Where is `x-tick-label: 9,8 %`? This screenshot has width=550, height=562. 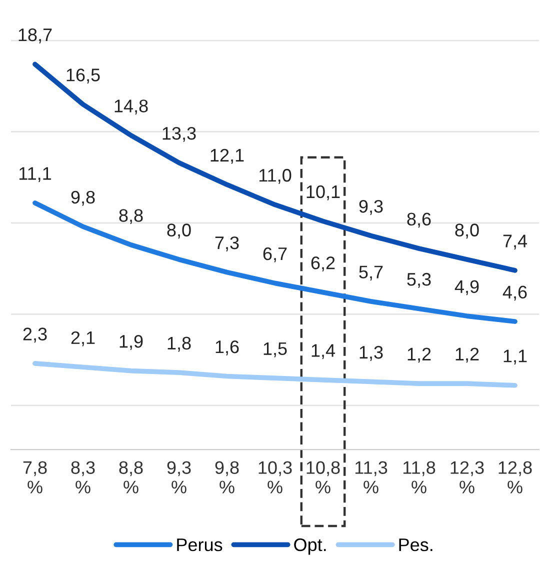 x-tick-label: 9,8 % is located at coordinates (227, 477).